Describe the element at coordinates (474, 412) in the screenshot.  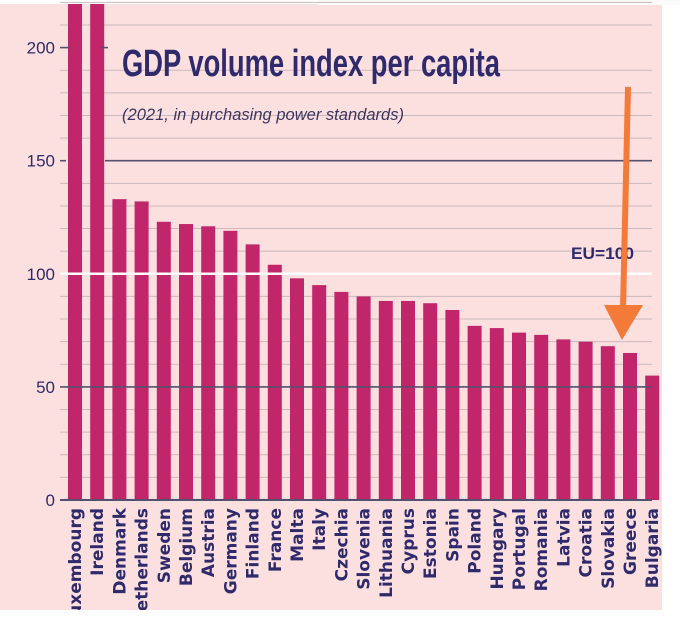
I see `bar-poland` at that location.